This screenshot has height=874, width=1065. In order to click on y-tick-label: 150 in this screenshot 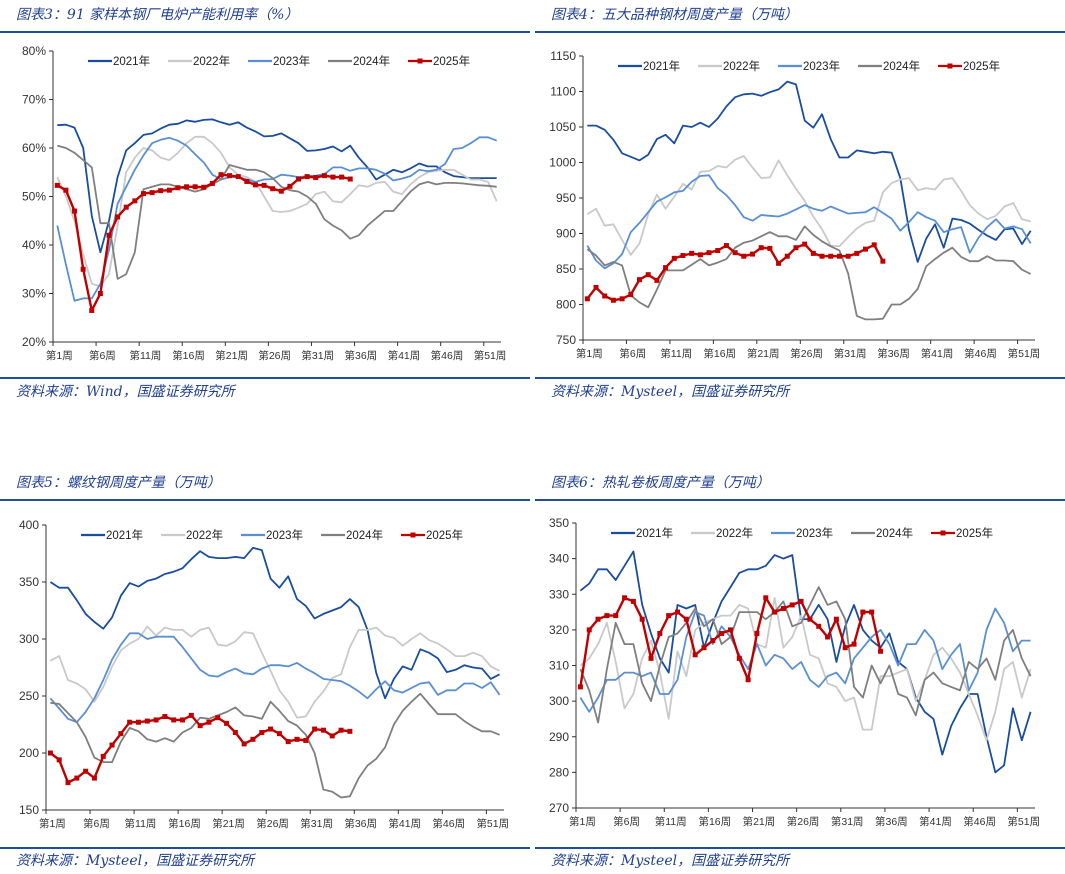, I will do `click(29, 810)`.